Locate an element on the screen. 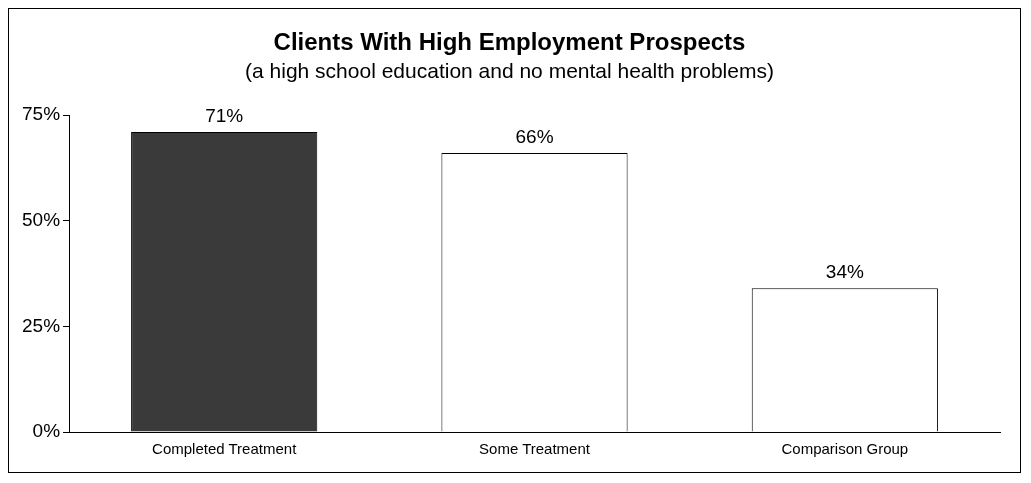 This screenshot has height=483, width=1031. data-label: 34% is located at coordinates (844, 272).